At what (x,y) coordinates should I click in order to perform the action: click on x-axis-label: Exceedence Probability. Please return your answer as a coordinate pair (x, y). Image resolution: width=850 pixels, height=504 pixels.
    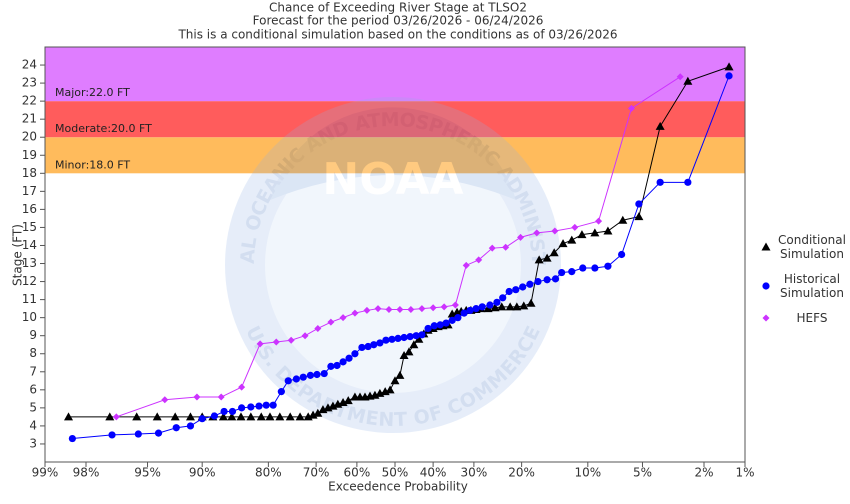
    Looking at the image, I should click on (398, 487).